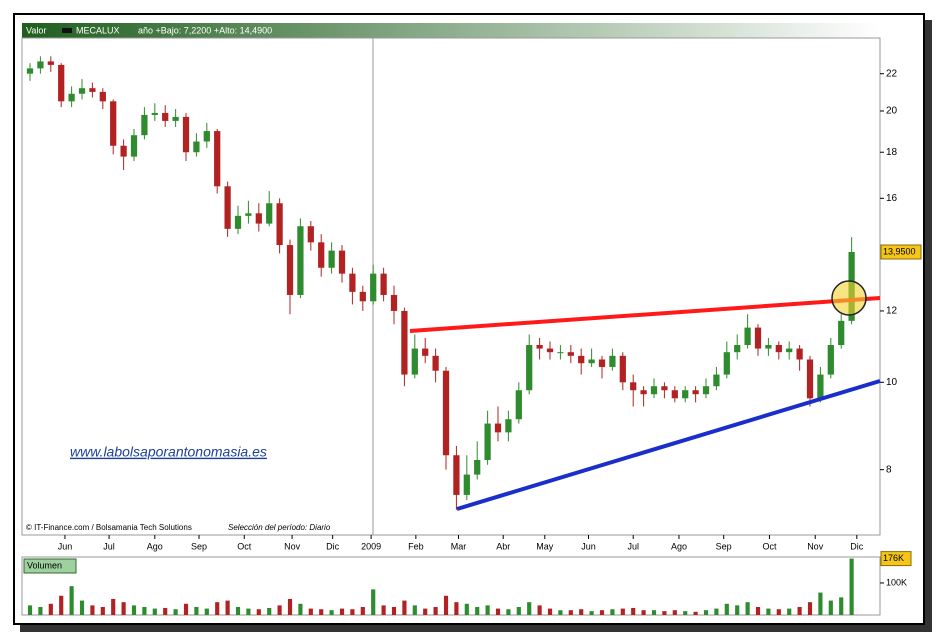 Image resolution: width=940 pixels, height=640 pixels. I want to click on footer-period: Selección del período: Diario, so click(279, 527).